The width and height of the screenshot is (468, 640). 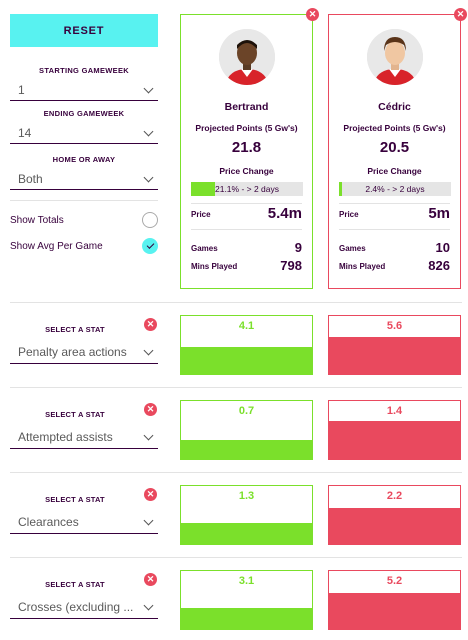 I want to click on player-1-avatar, so click(x=247, y=57).